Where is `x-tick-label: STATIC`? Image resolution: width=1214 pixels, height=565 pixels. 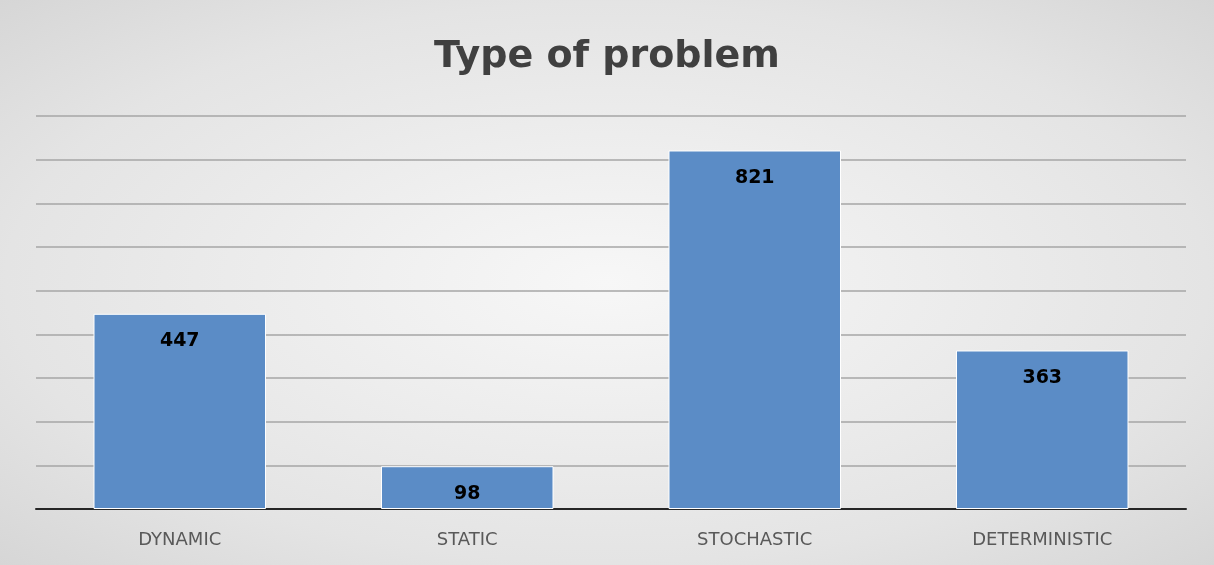
x-tick-label: STATIC is located at coordinates (467, 538).